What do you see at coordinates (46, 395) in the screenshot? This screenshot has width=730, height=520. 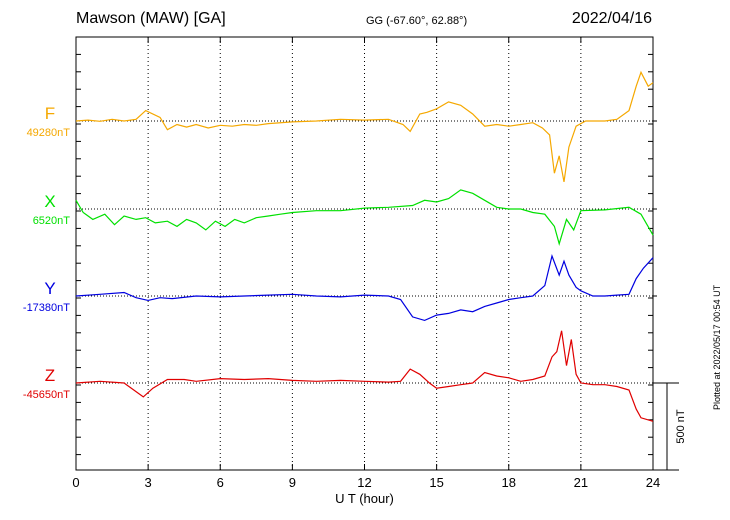 I see `baseline-value-z: -45650nT` at bounding box center [46, 395].